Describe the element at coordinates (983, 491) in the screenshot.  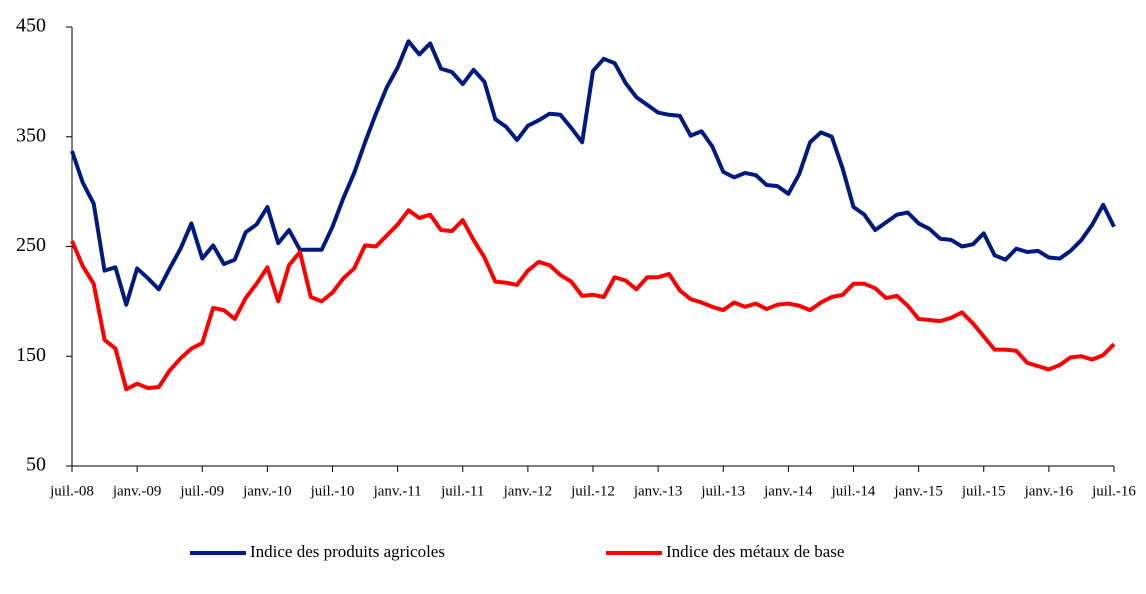
I see `x-tick-label: juil.-15` at that location.